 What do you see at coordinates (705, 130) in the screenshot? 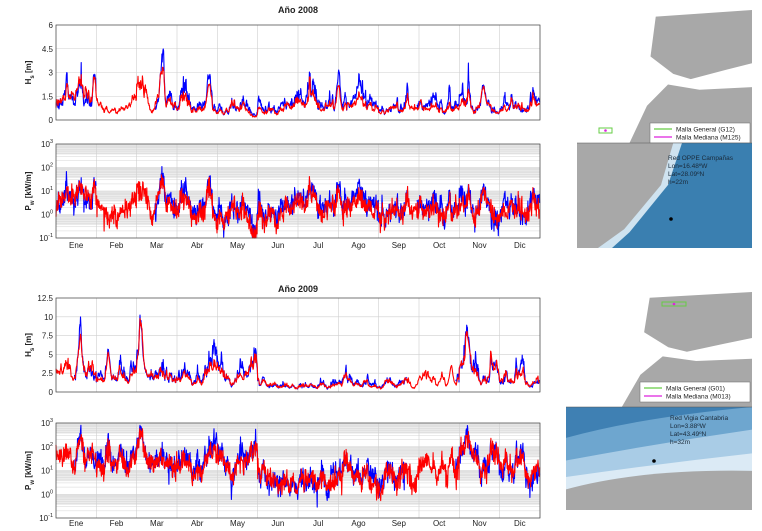
I see `legend-label: Malla General (G12)` at bounding box center [705, 130].